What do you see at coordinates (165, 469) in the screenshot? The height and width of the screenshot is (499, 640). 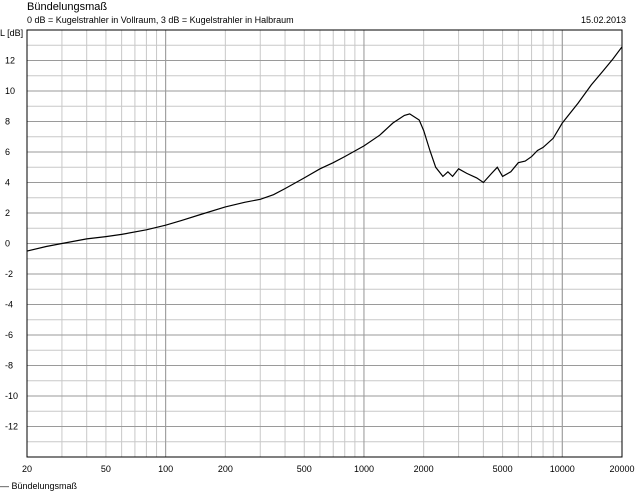 I see `x-tick-label: 100` at bounding box center [165, 469].